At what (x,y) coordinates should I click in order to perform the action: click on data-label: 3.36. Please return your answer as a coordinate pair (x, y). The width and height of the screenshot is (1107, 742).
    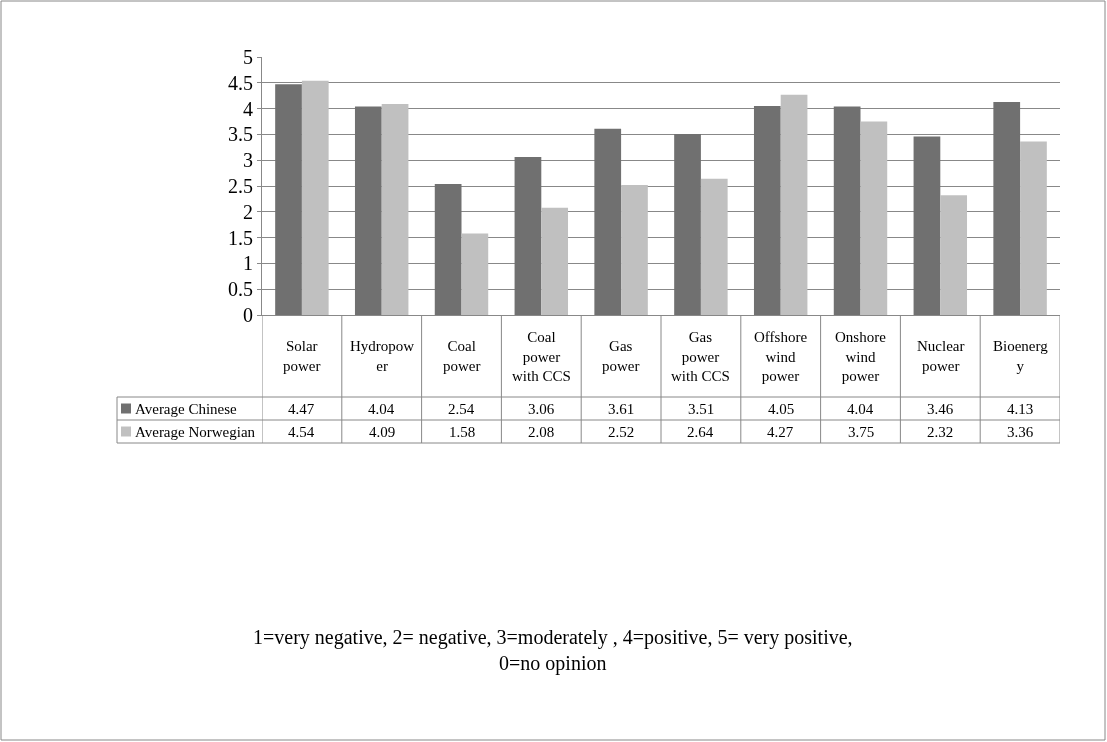
    Looking at the image, I should click on (1020, 432).